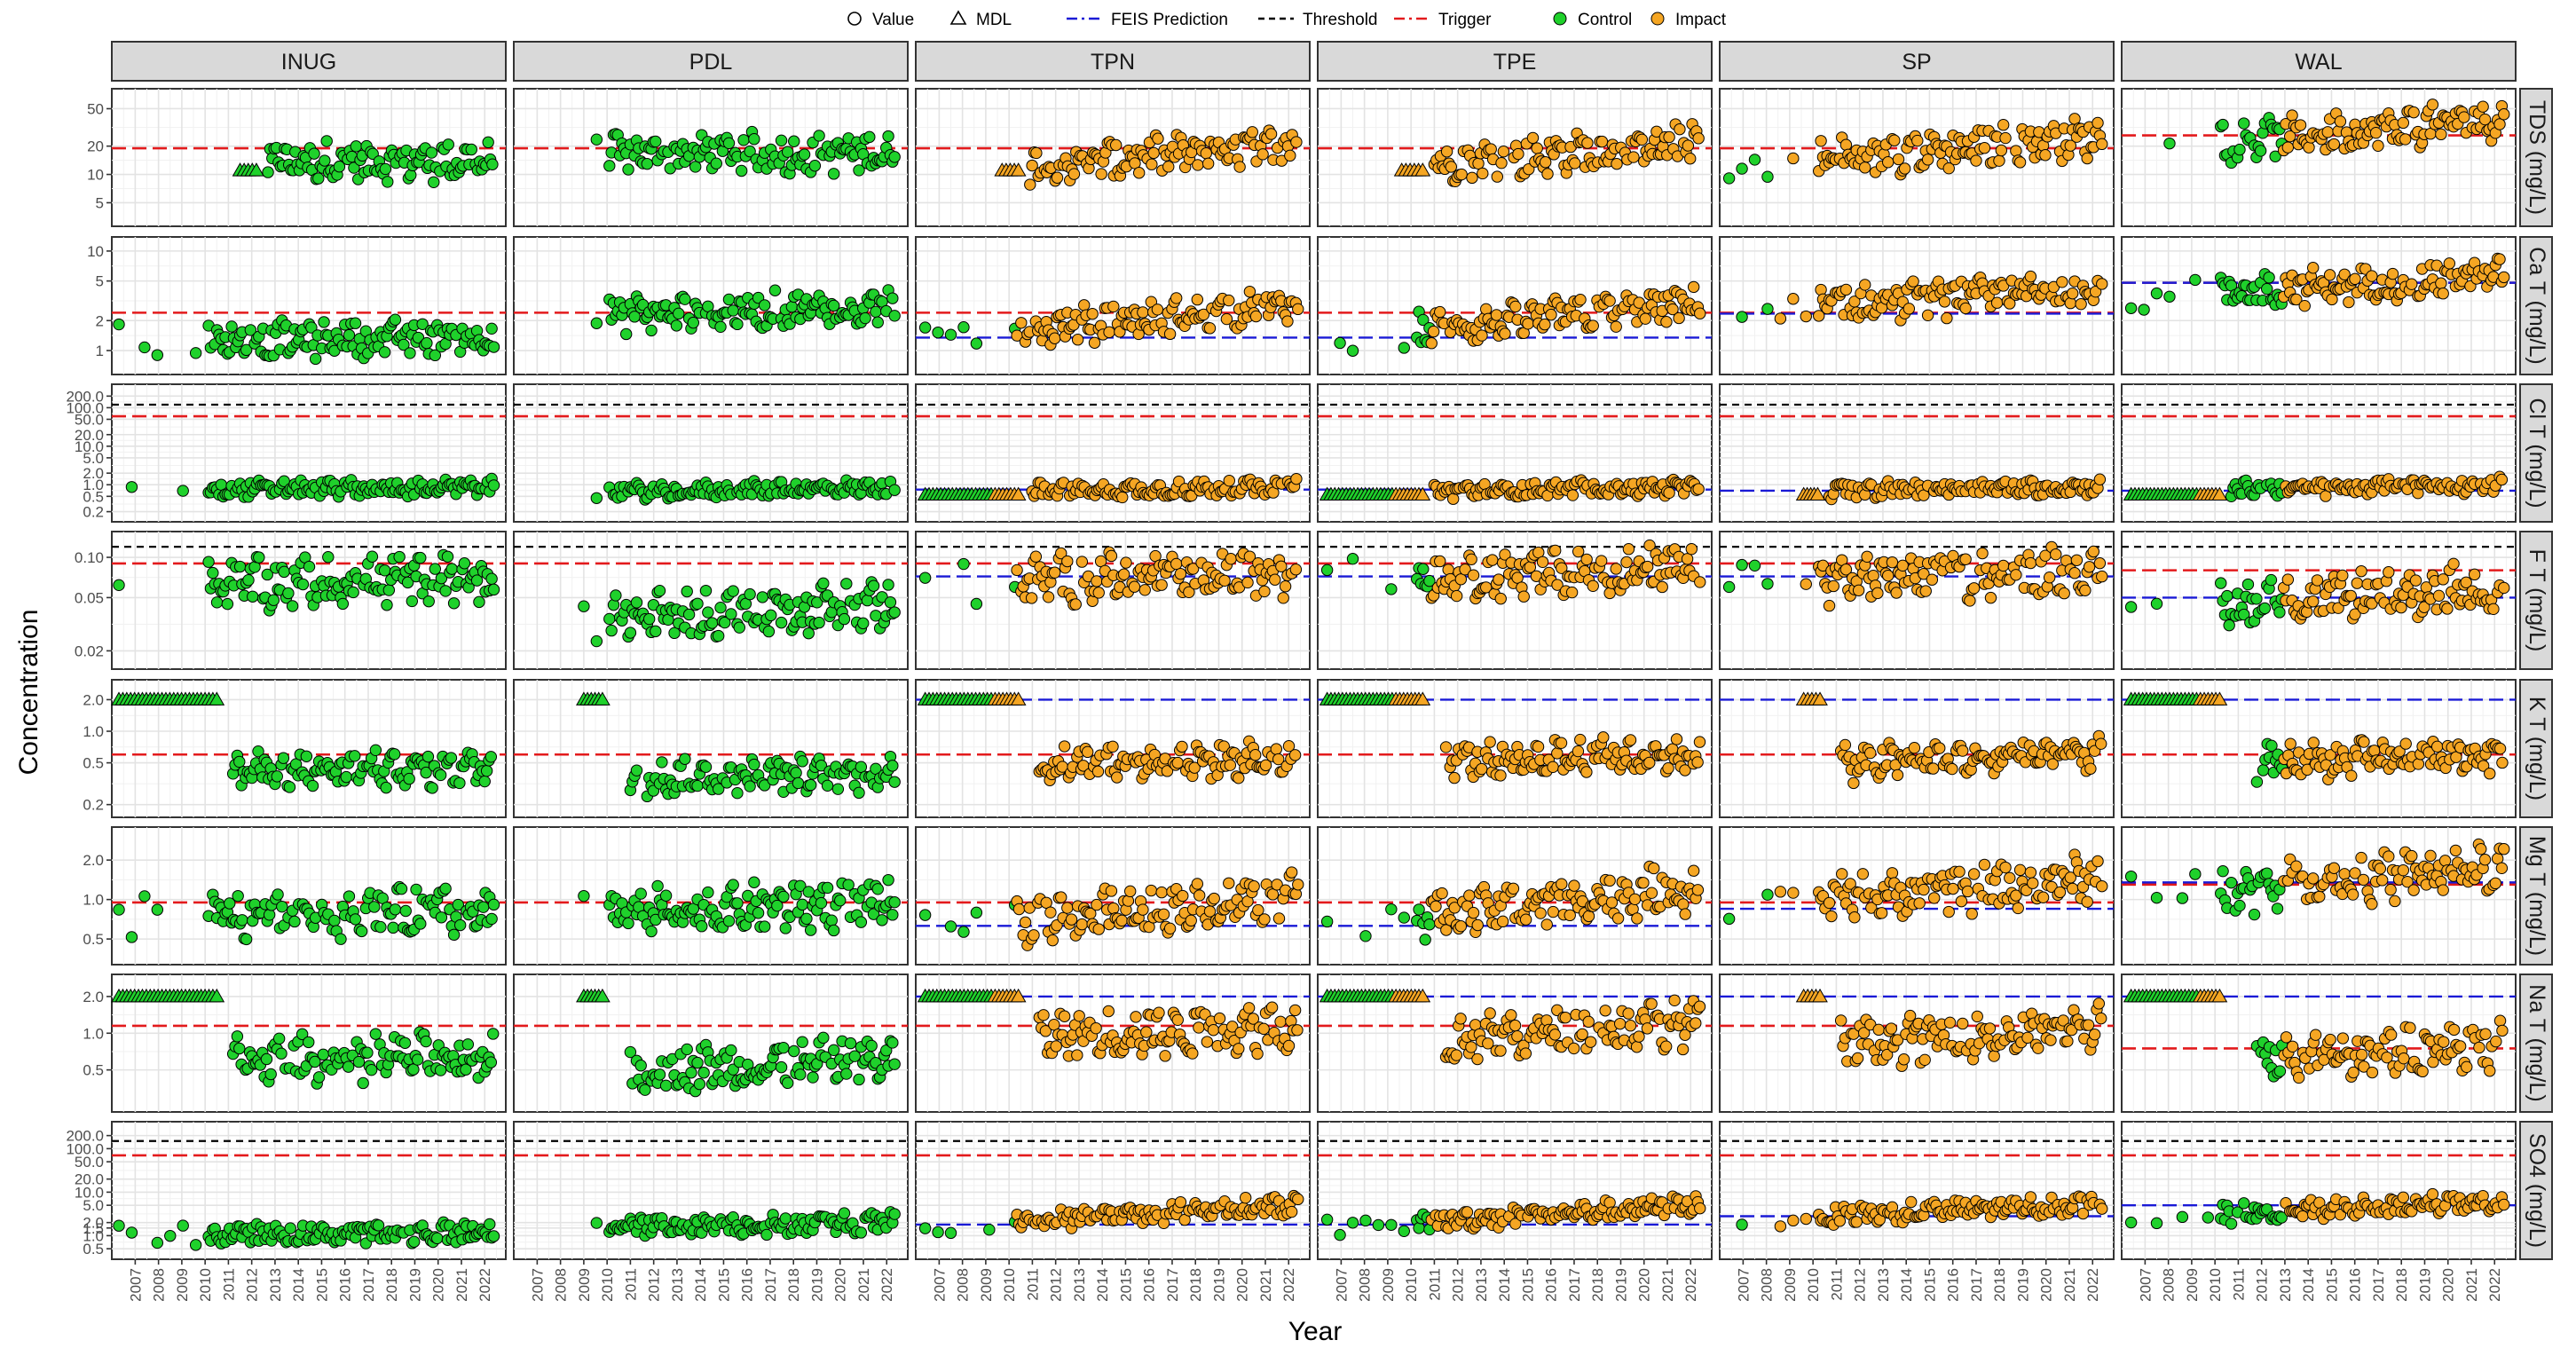 The width and height of the screenshot is (2576, 1348). What do you see at coordinates (1917, 62) in the screenshot?
I see `strip-background` at bounding box center [1917, 62].